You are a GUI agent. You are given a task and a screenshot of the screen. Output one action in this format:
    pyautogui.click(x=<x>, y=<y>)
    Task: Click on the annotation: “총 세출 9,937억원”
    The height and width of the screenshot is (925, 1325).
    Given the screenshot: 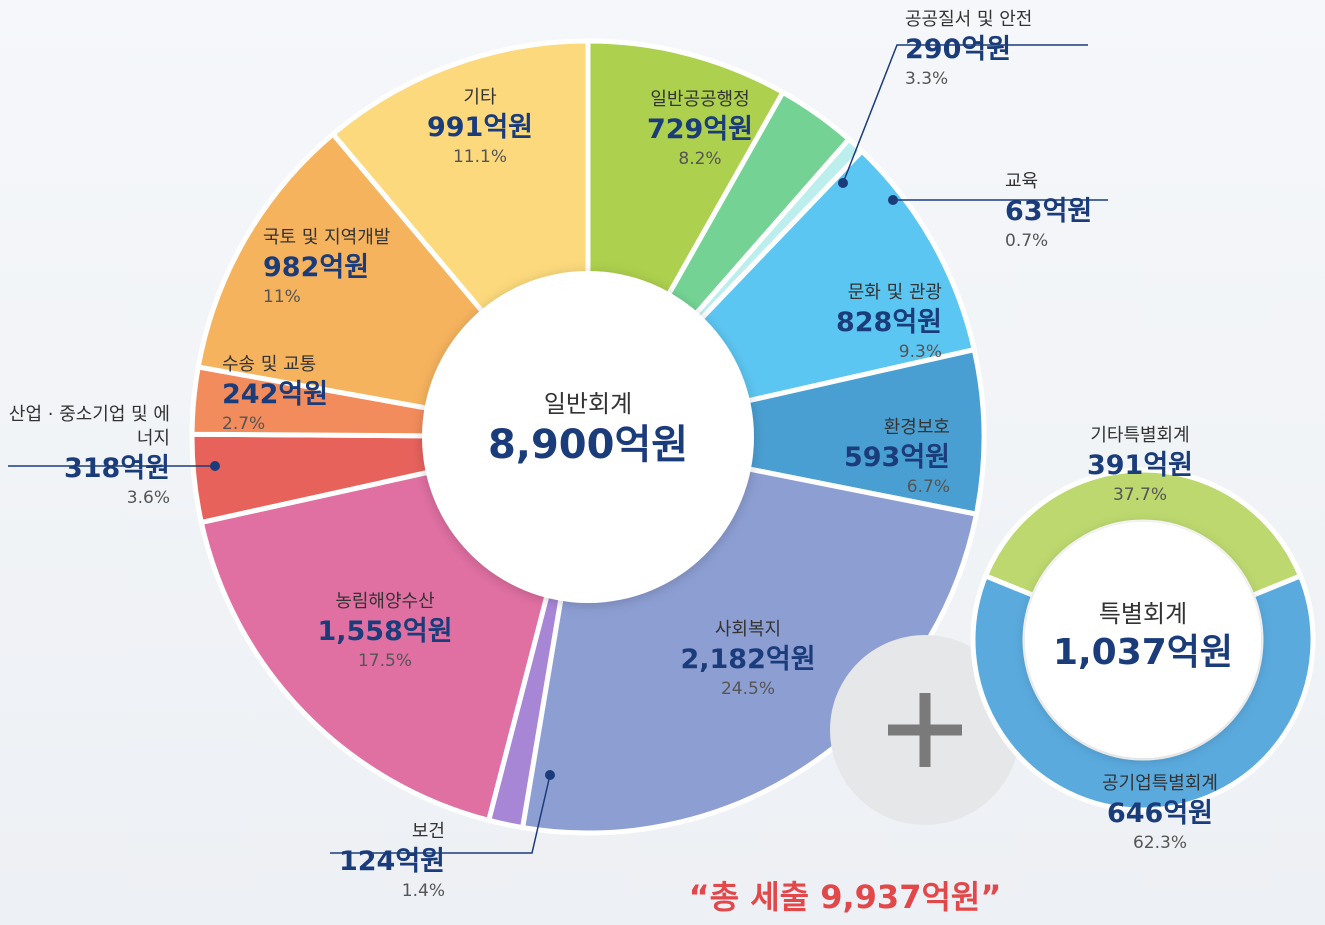 What is the action you would take?
    pyautogui.click(x=845, y=897)
    